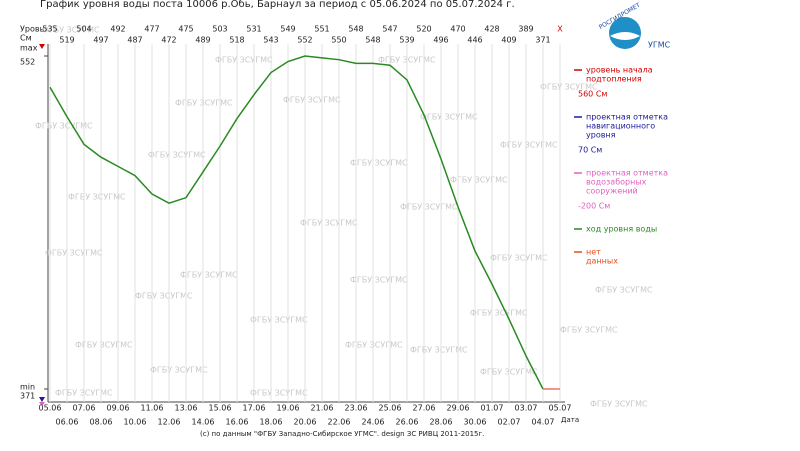  What do you see at coordinates (50, 408) in the screenshot?
I see `x-tick-label: 05.06` at bounding box center [50, 408].